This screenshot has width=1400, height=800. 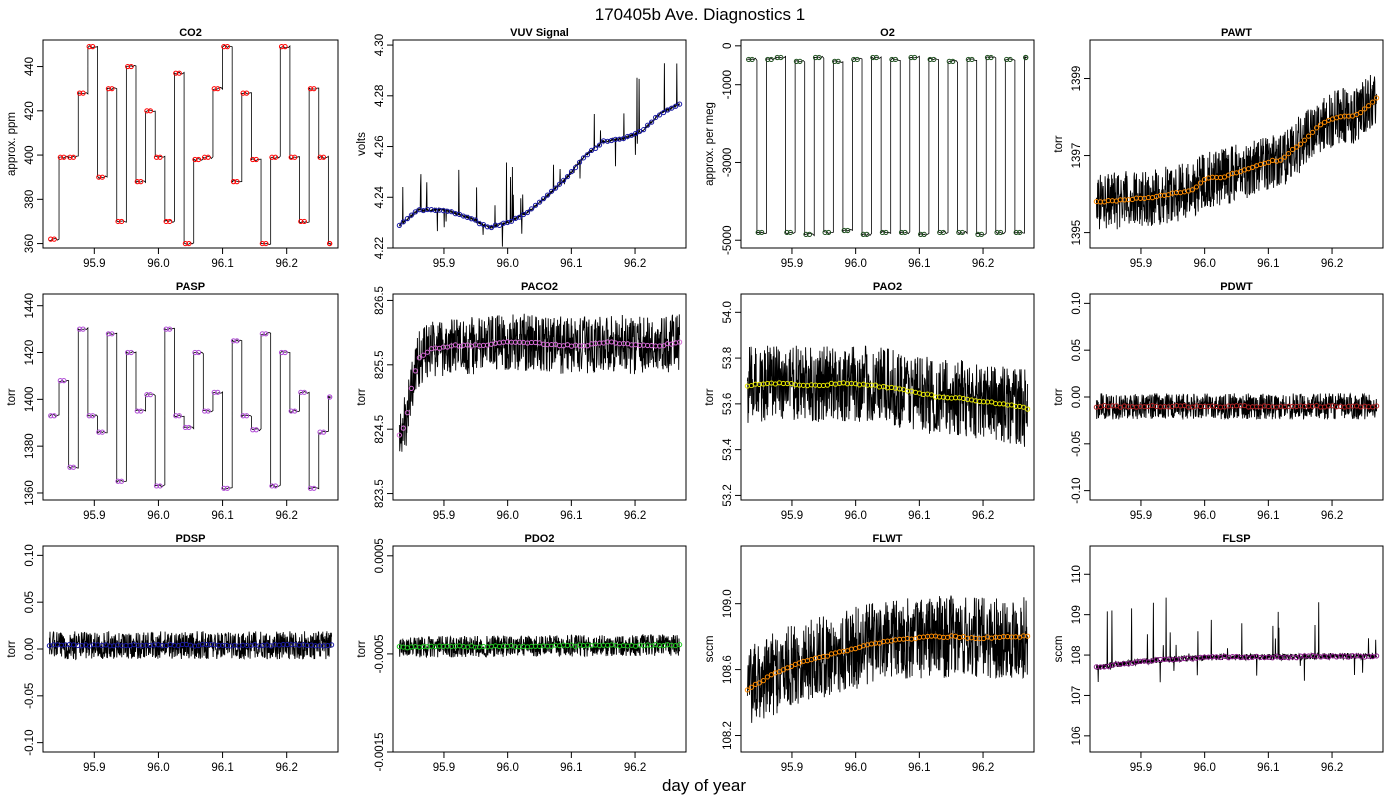 I want to click on y-tick-label: 1360, so click(x=30, y=493).